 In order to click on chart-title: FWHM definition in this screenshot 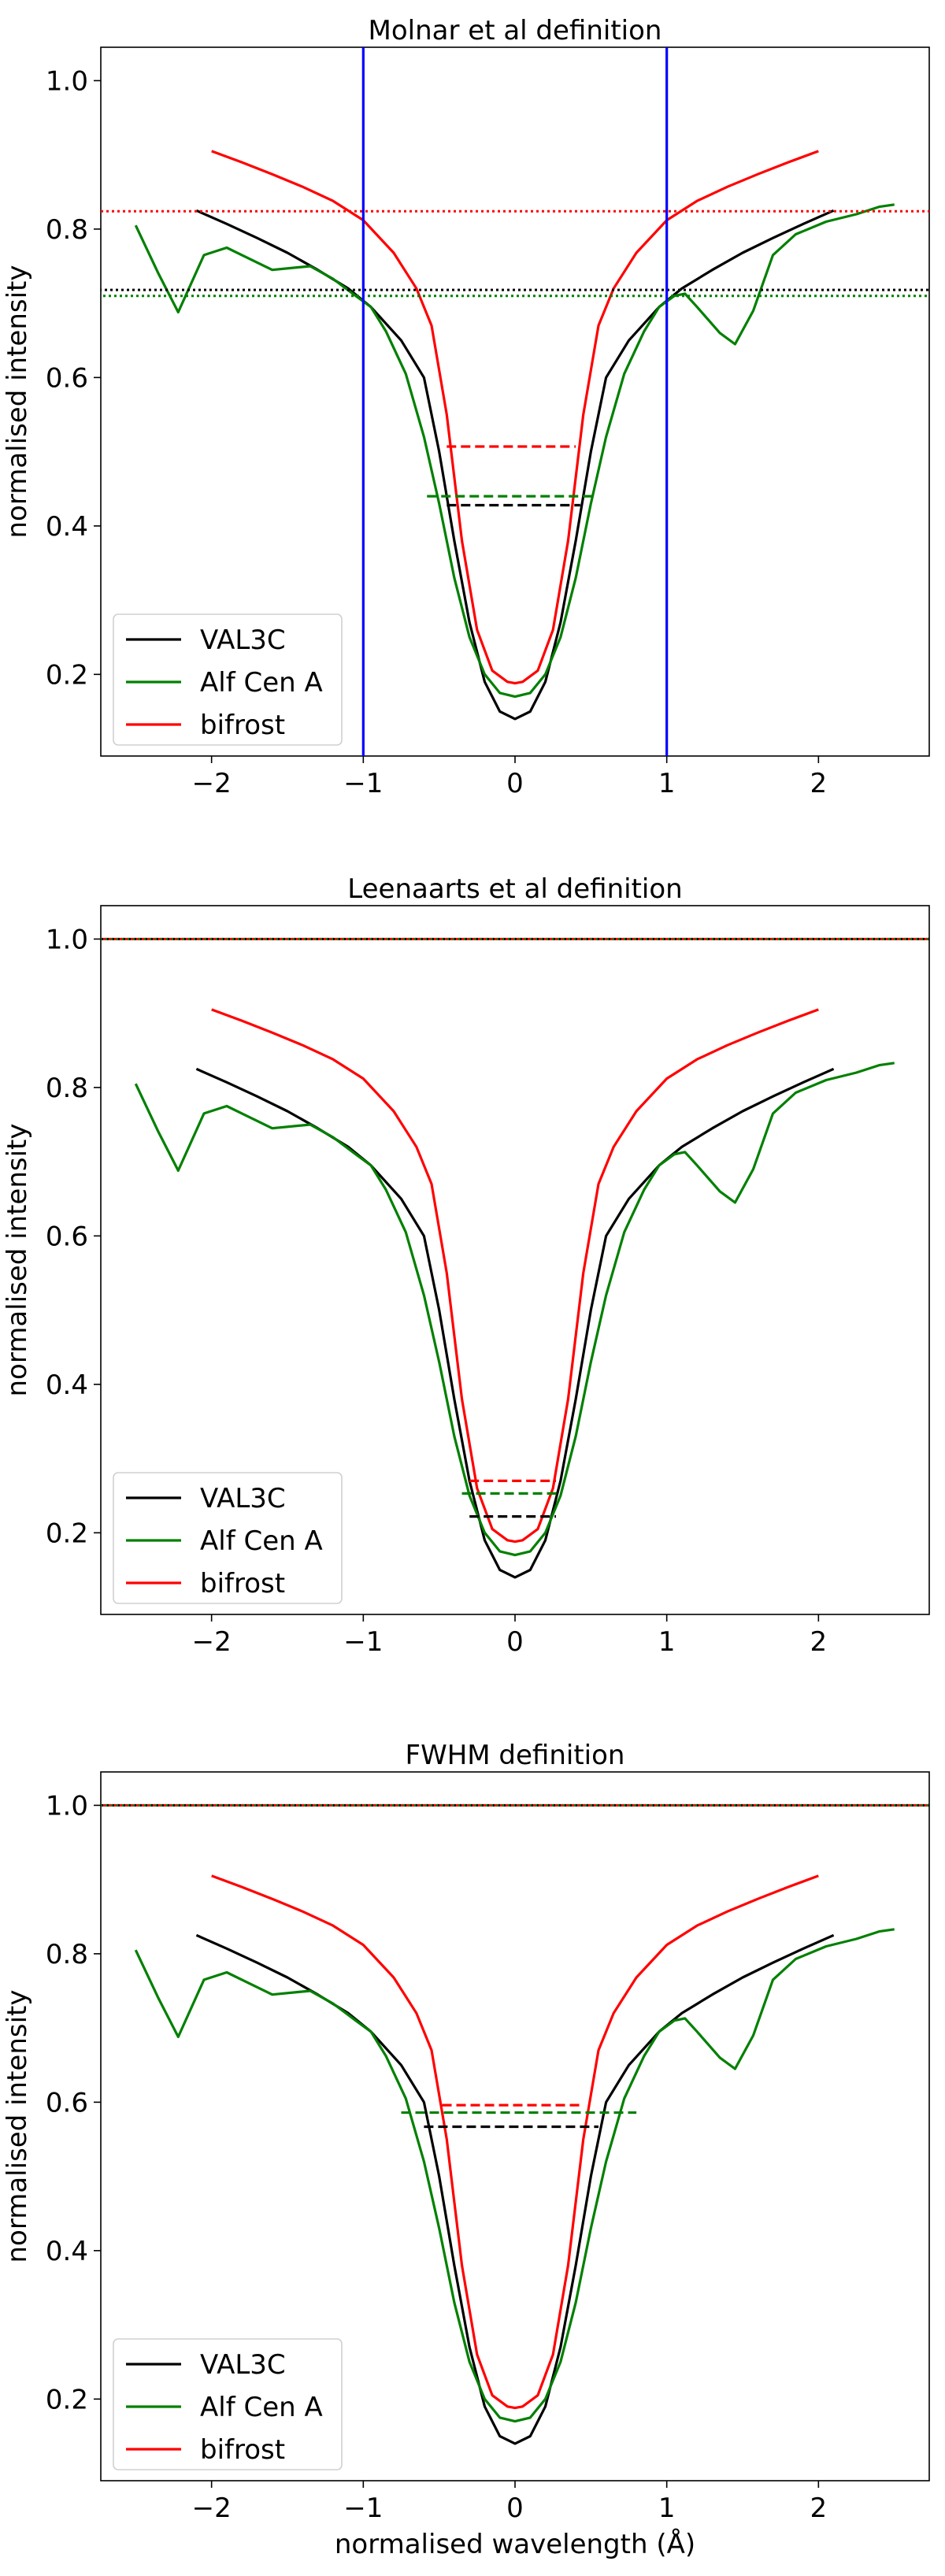, I will do `click(515, 1756)`.